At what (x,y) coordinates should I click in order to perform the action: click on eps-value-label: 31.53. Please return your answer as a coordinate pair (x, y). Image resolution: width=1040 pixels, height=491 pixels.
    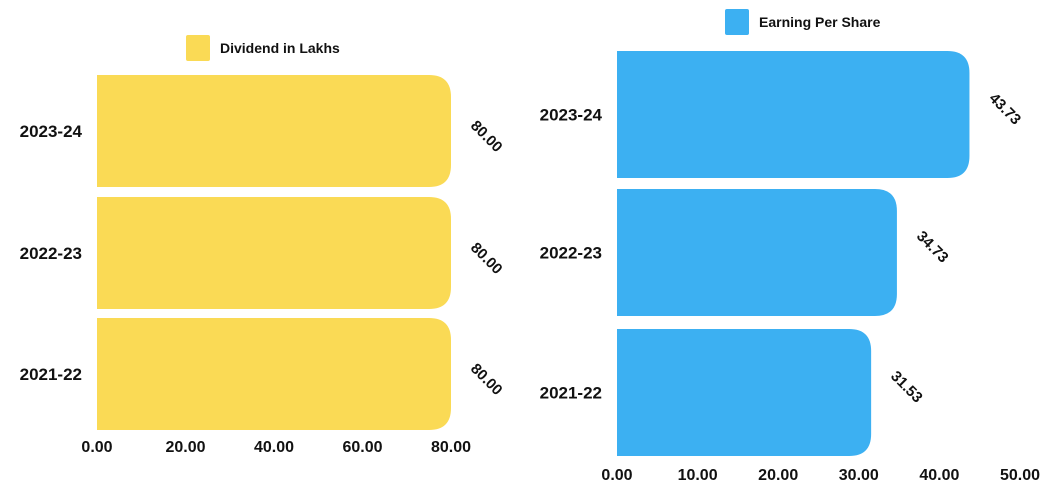
    Looking at the image, I should click on (906, 387).